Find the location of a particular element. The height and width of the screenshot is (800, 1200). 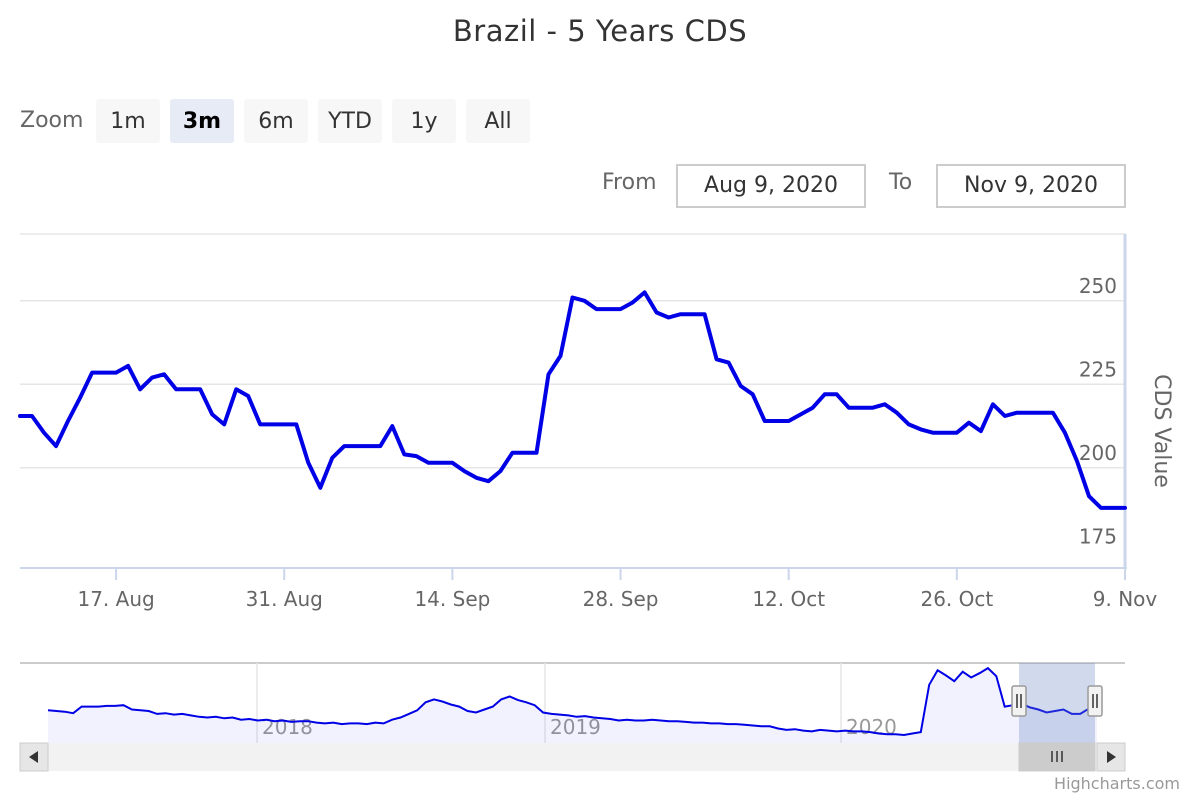

scroll-right-button is located at coordinates (1111, 757).